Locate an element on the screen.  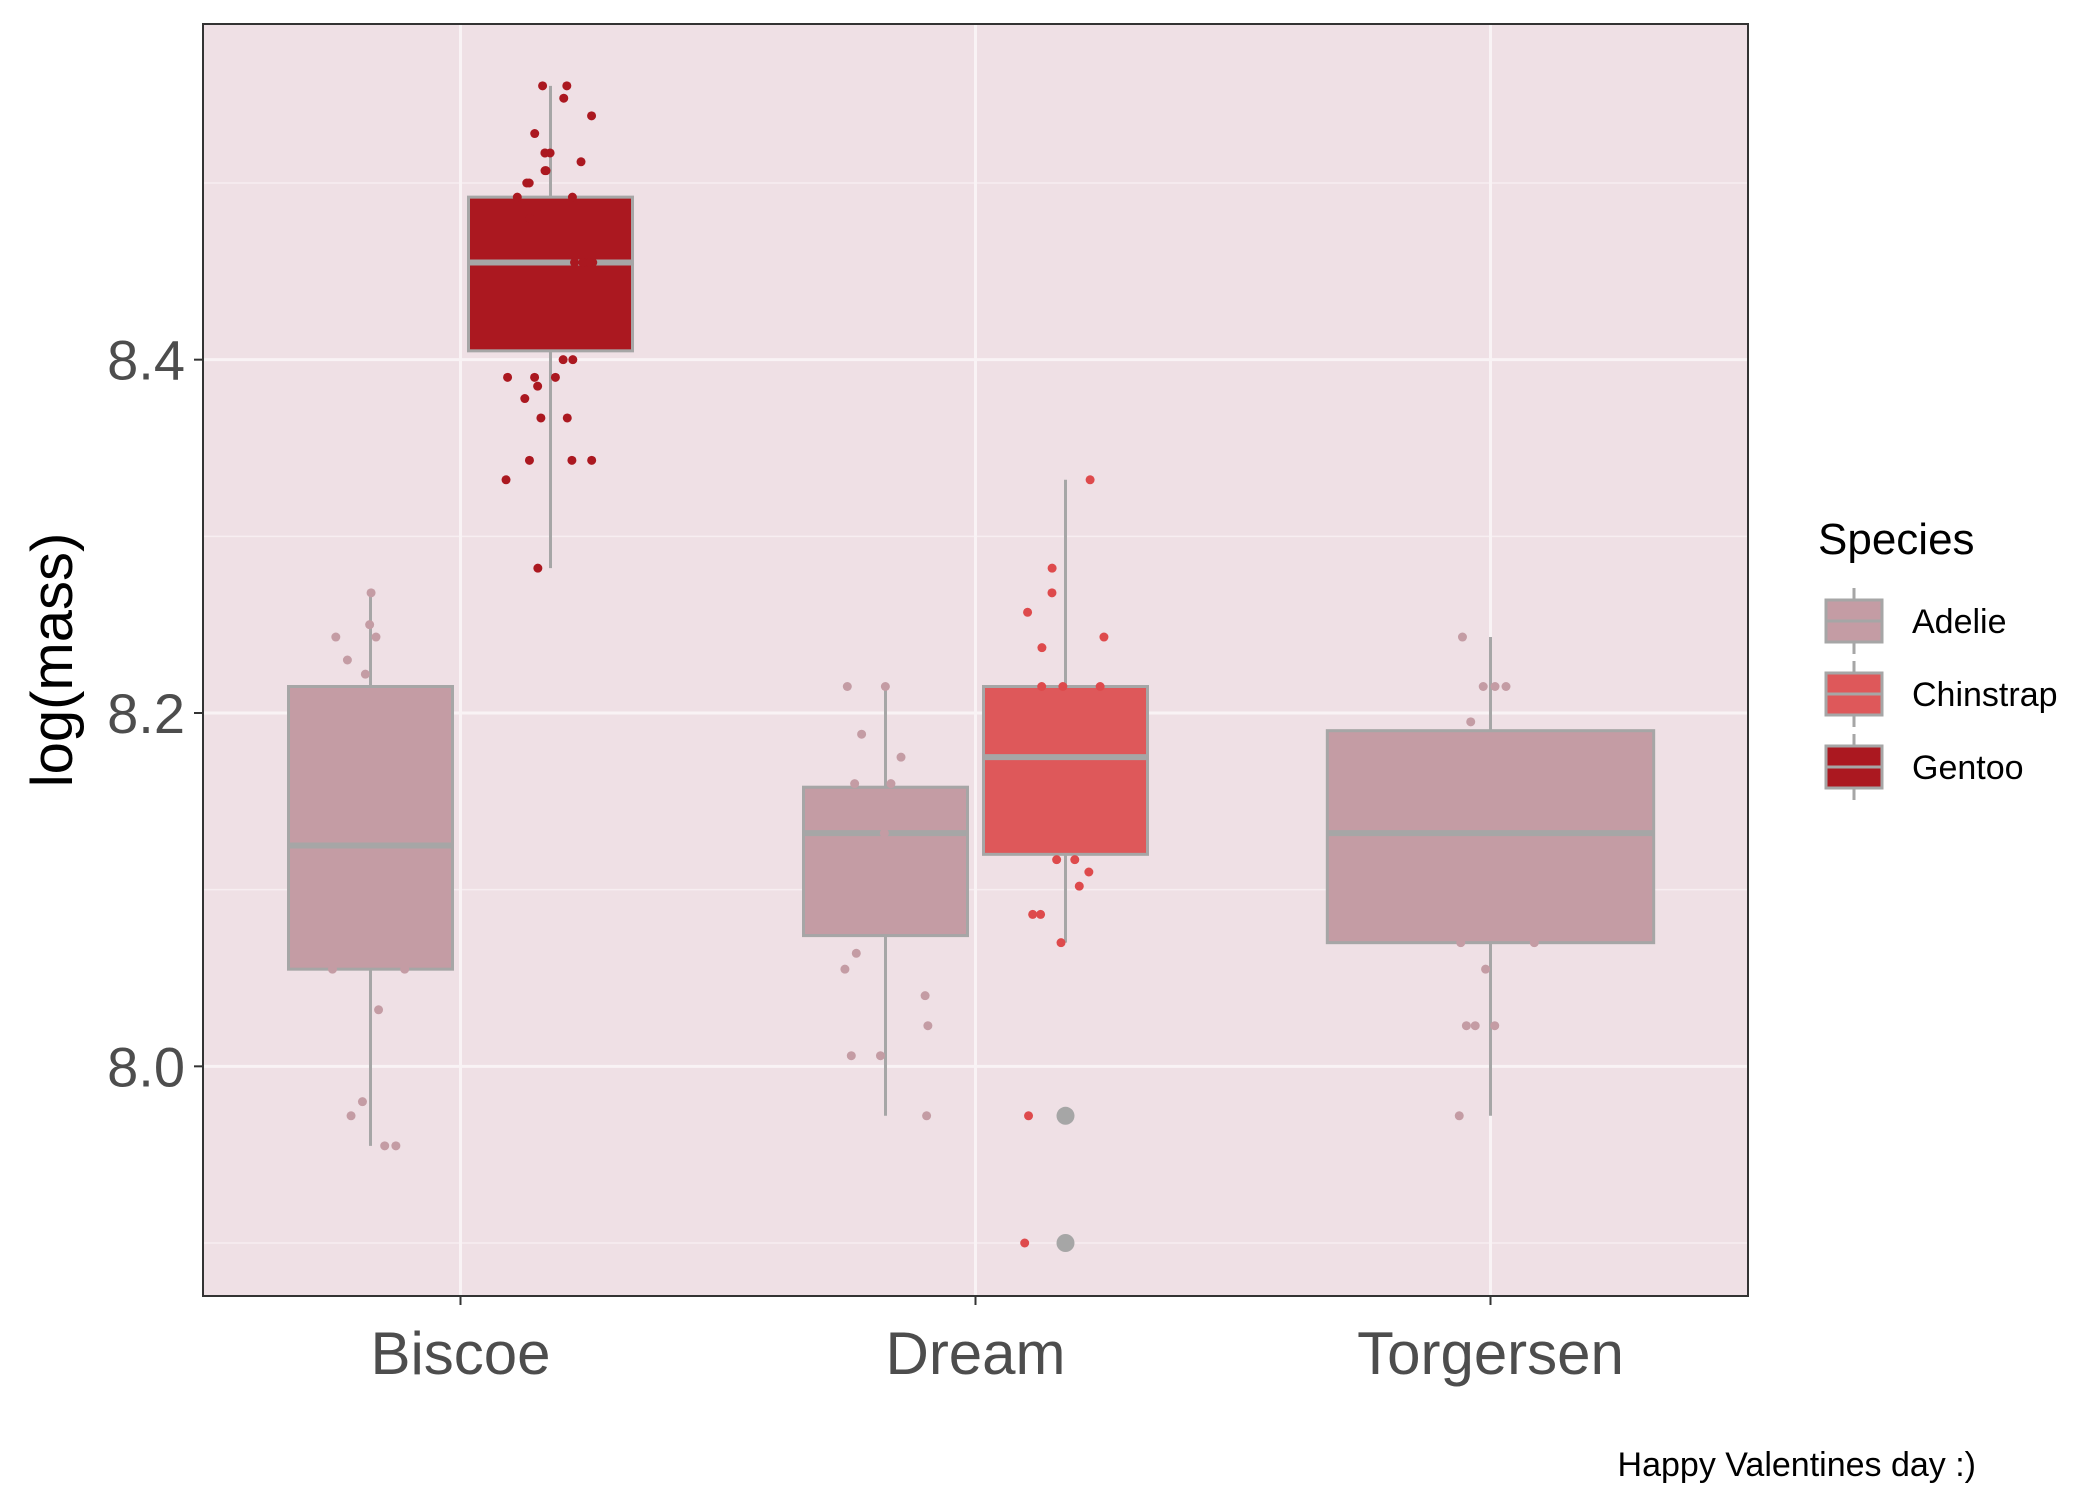
box-adelie-torgersen is located at coordinates (1490, 876).